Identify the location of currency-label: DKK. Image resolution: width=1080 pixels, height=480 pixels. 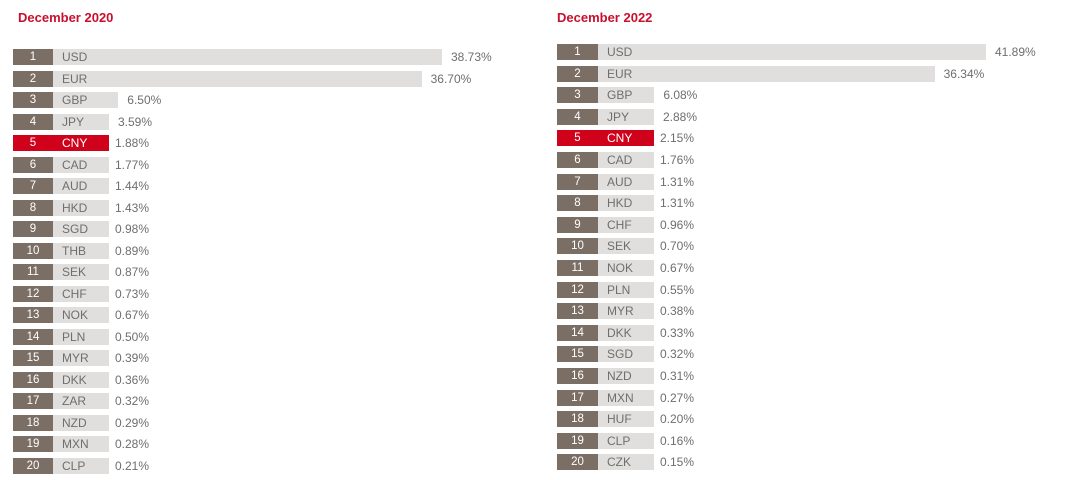
(74, 379).